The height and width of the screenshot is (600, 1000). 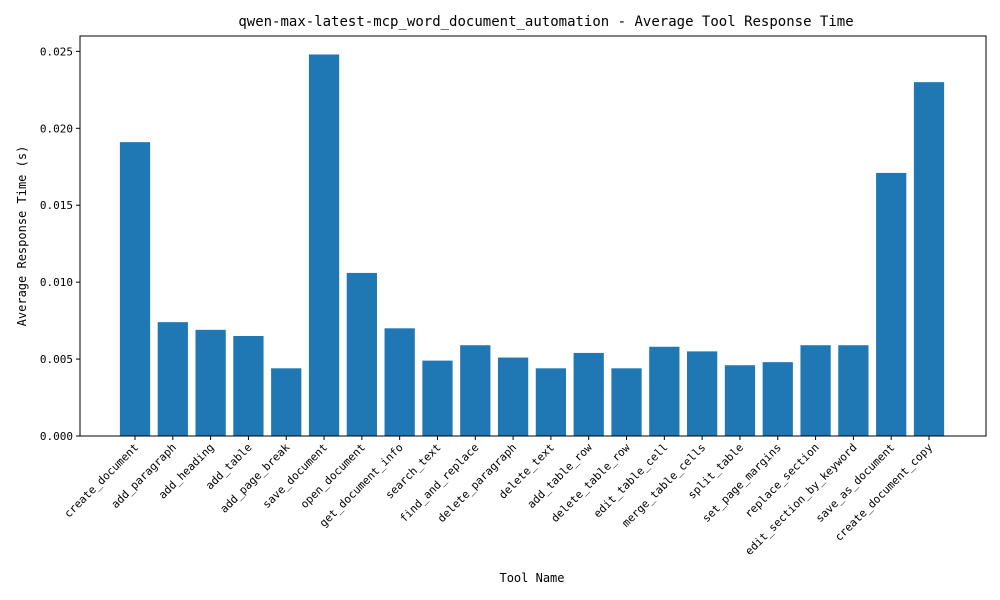 I want to click on y-tick-label: 0.005, so click(x=56, y=359).